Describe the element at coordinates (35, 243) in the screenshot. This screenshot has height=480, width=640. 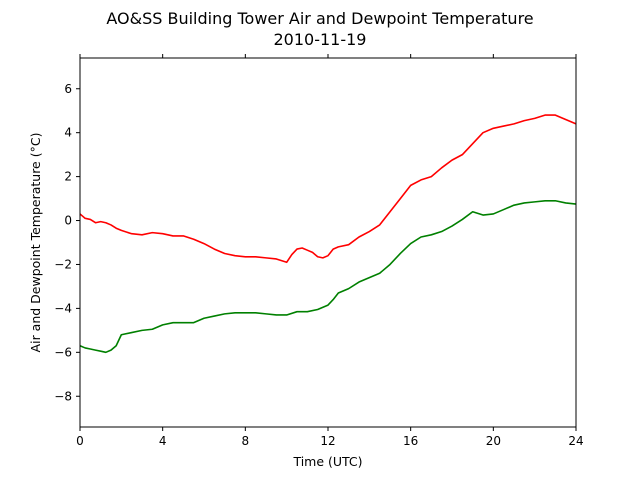
I see `y-axis-label: Air and Dewpoint Temperature (°C)` at that location.